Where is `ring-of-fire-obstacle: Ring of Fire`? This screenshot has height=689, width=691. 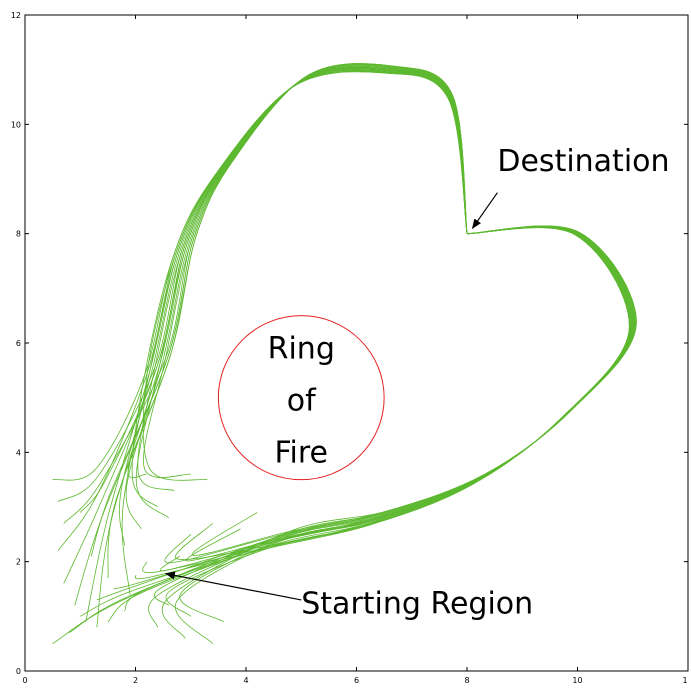
ring-of-fire-obstacle: Ring of Fire is located at coordinates (301, 398).